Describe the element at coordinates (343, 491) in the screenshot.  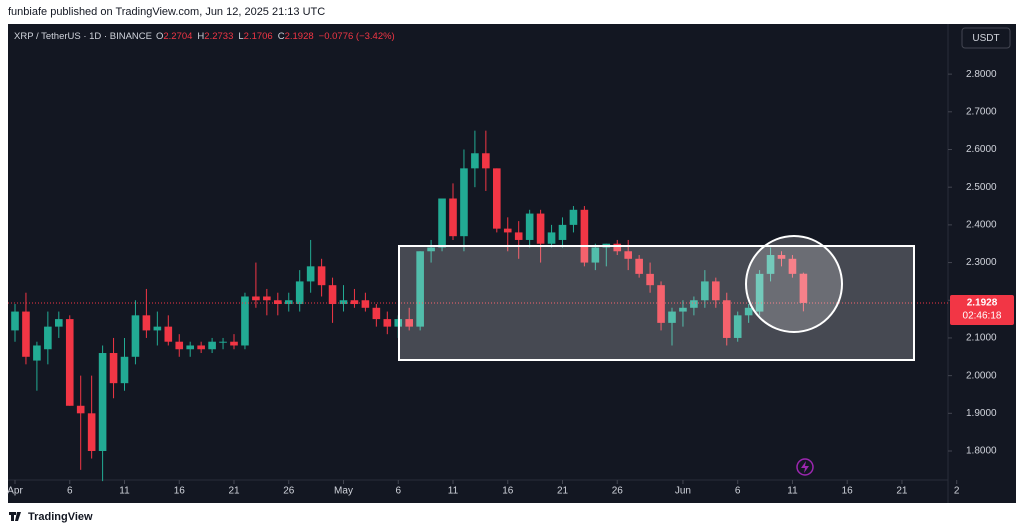
I see `x-tick-label: May` at that location.